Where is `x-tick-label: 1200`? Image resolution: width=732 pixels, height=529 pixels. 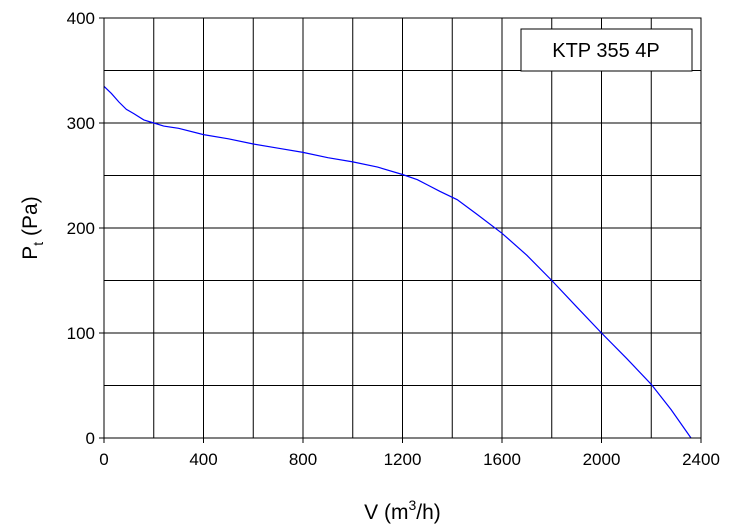 x-tick-label: 1200 is located at coordinates (403, 459).